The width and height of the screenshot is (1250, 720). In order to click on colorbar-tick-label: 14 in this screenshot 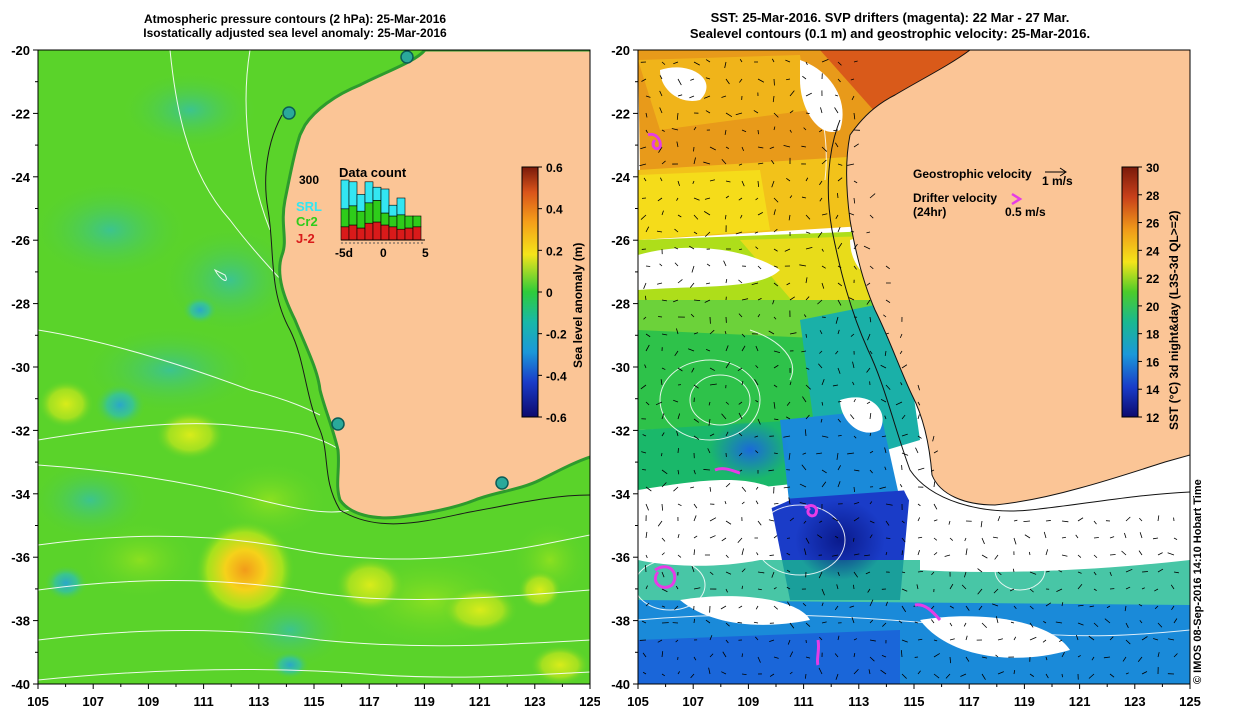, I will do `click(1153, 390)`.